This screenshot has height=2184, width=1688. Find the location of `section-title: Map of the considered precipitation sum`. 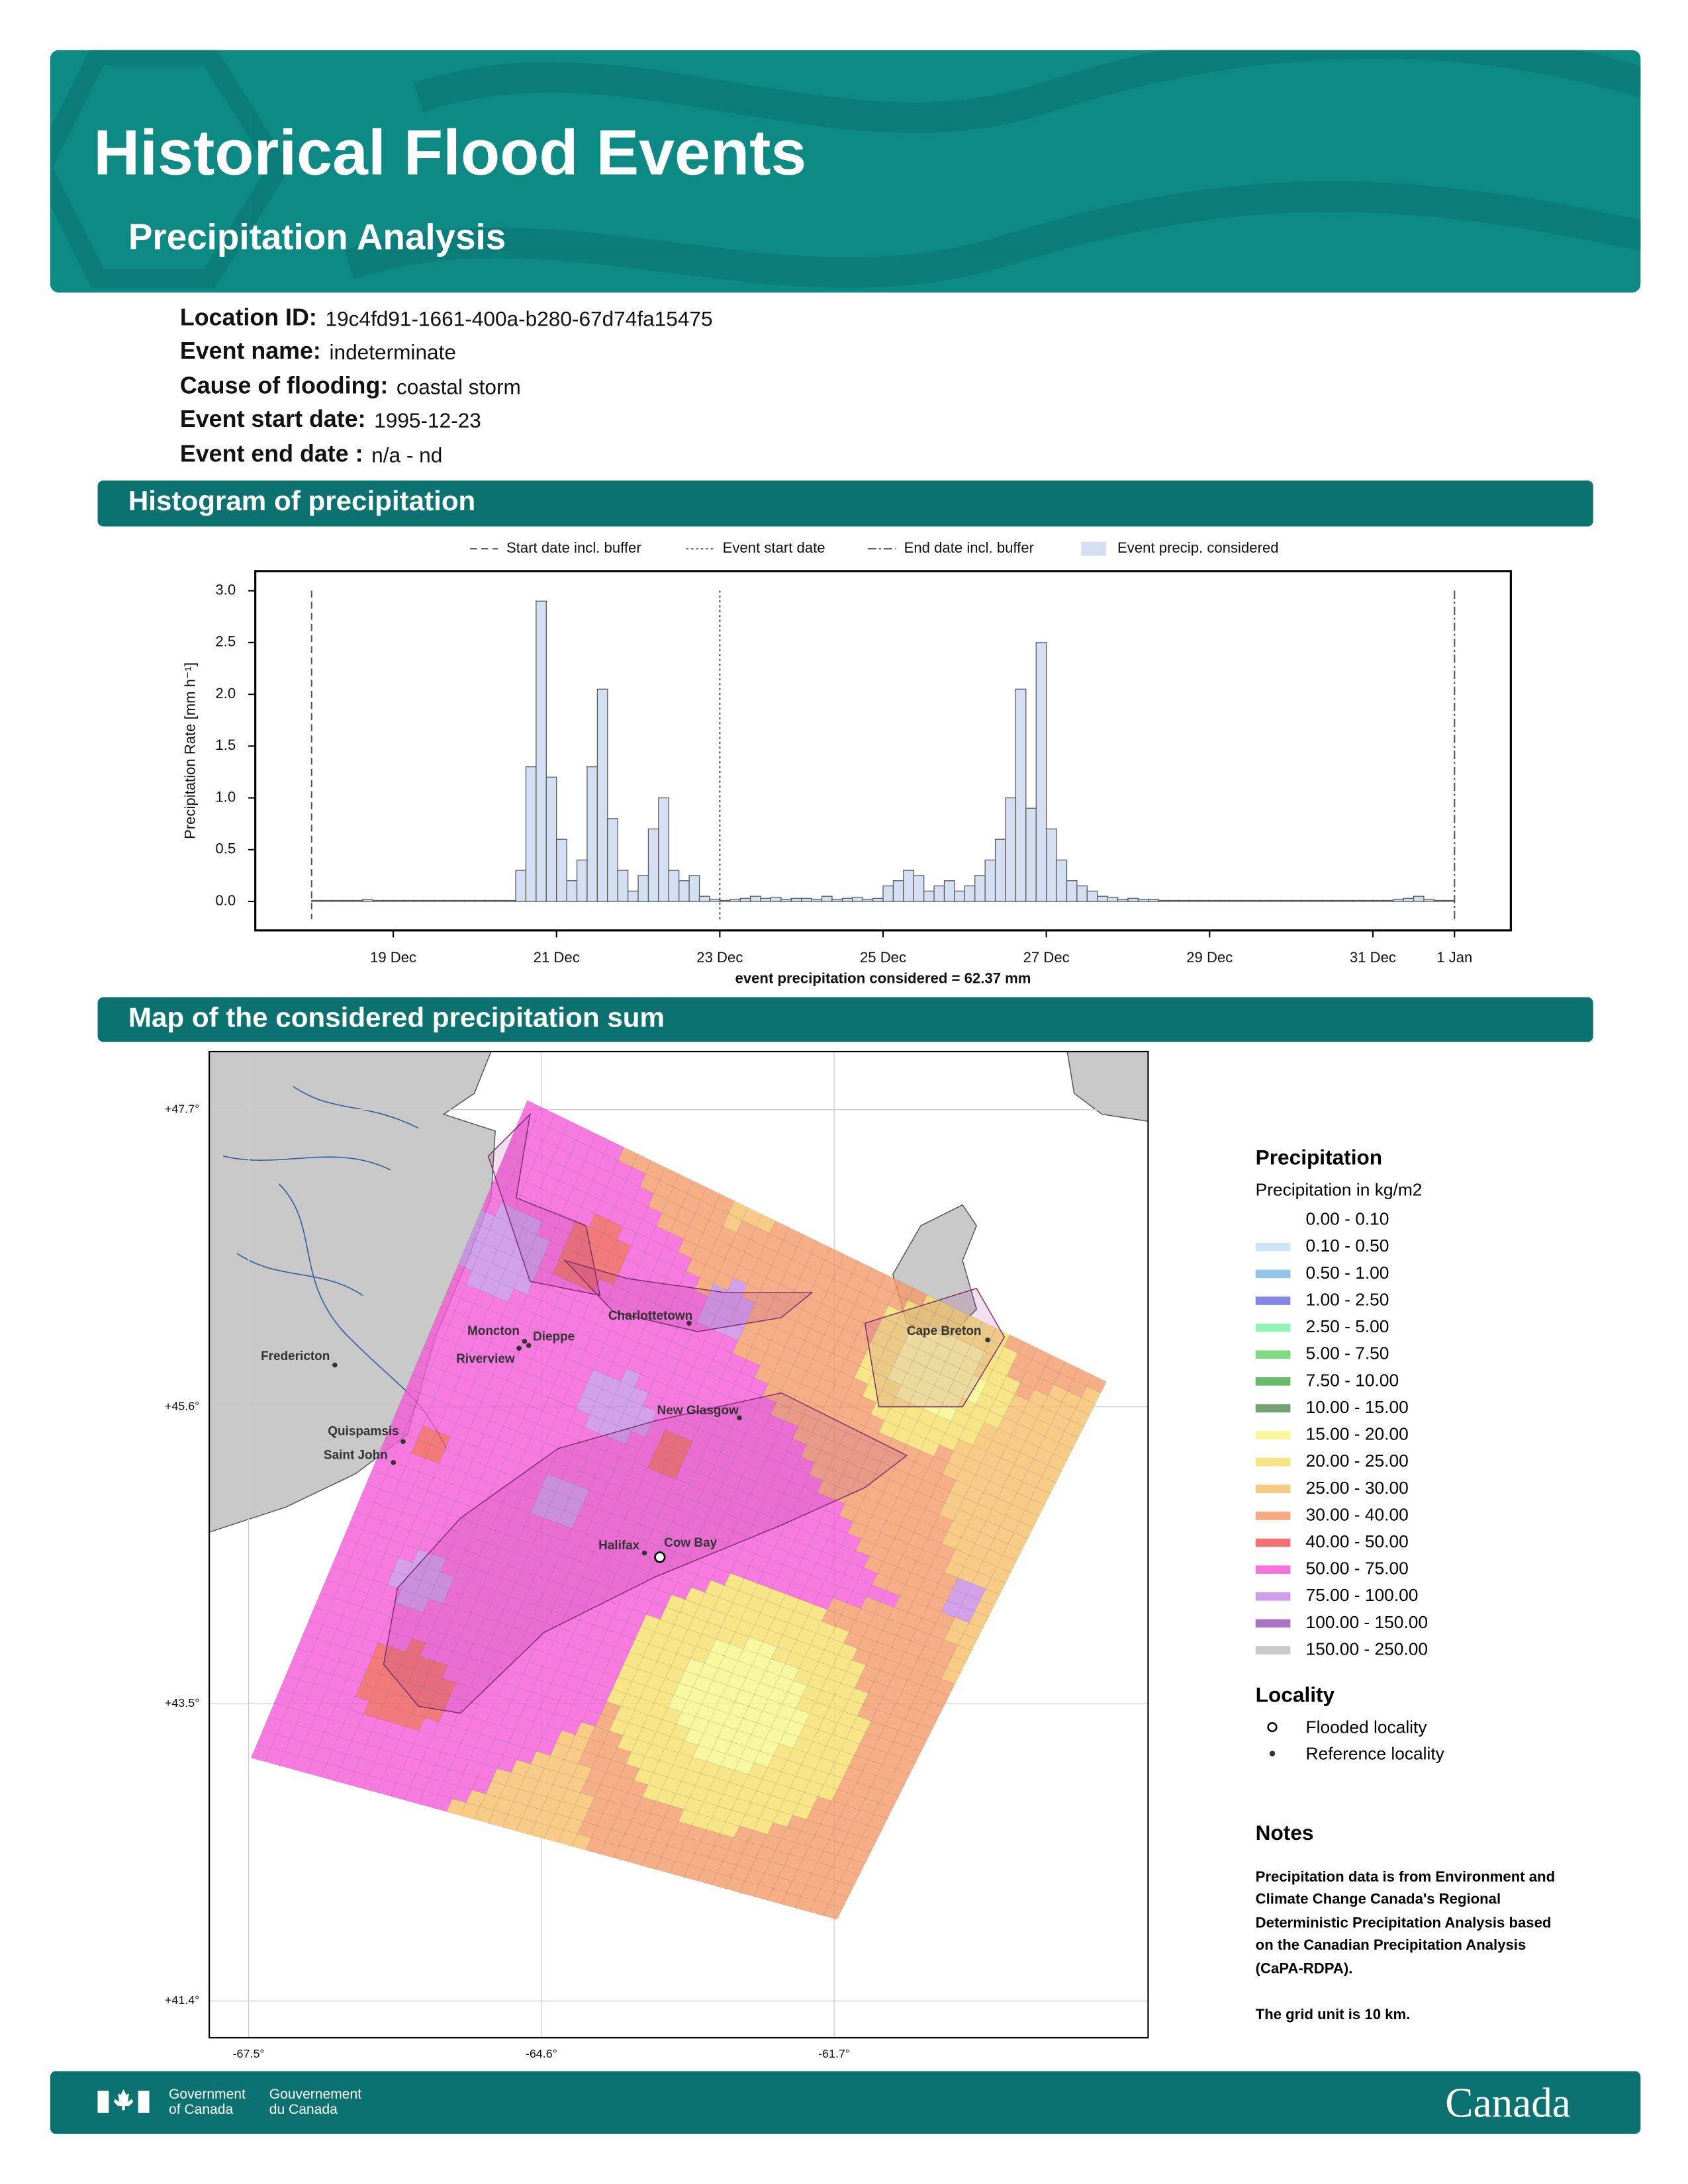

section-title: Map of the considered precipitation sum is located at coordinates (396, 1017).